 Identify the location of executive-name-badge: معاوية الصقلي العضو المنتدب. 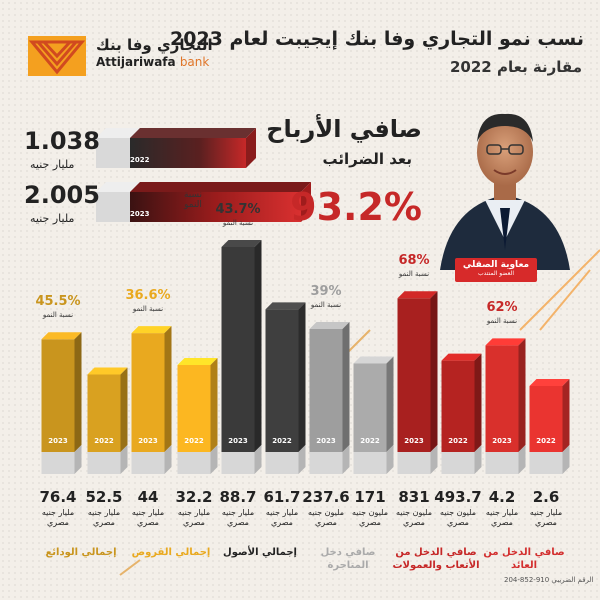
(496, 270).